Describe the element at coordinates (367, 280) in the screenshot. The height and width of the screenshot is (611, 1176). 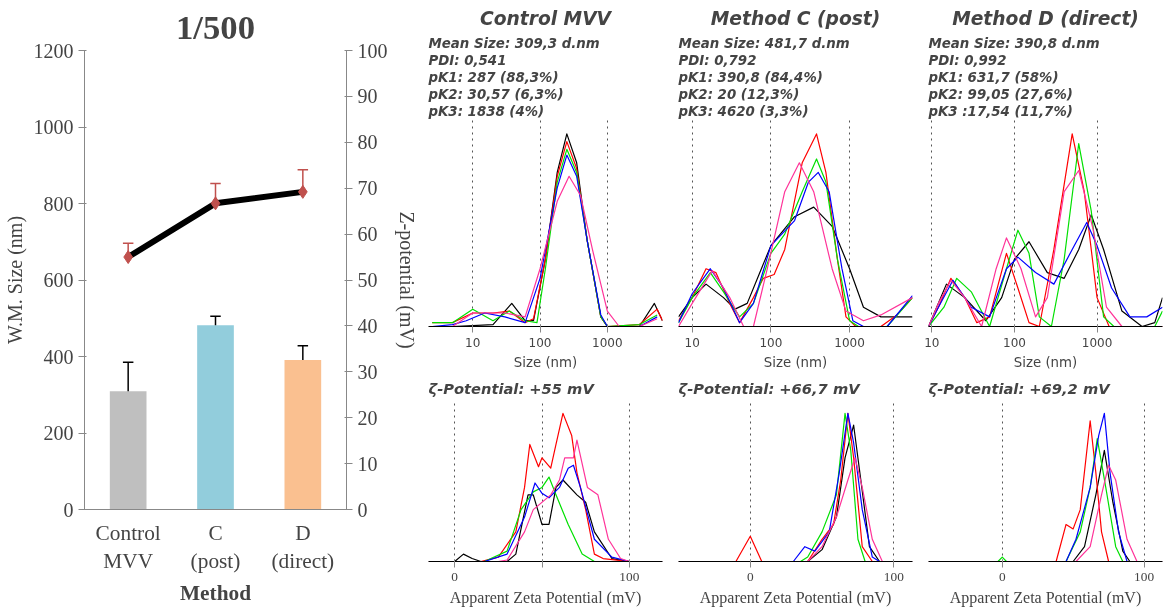
I see `y2-tick-label: 50` at that location.